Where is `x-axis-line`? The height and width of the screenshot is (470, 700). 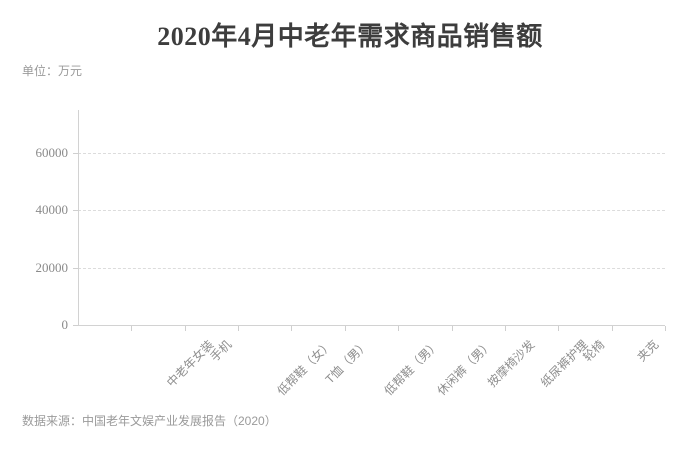 x-axis-line is located at coordinates (371, 325).